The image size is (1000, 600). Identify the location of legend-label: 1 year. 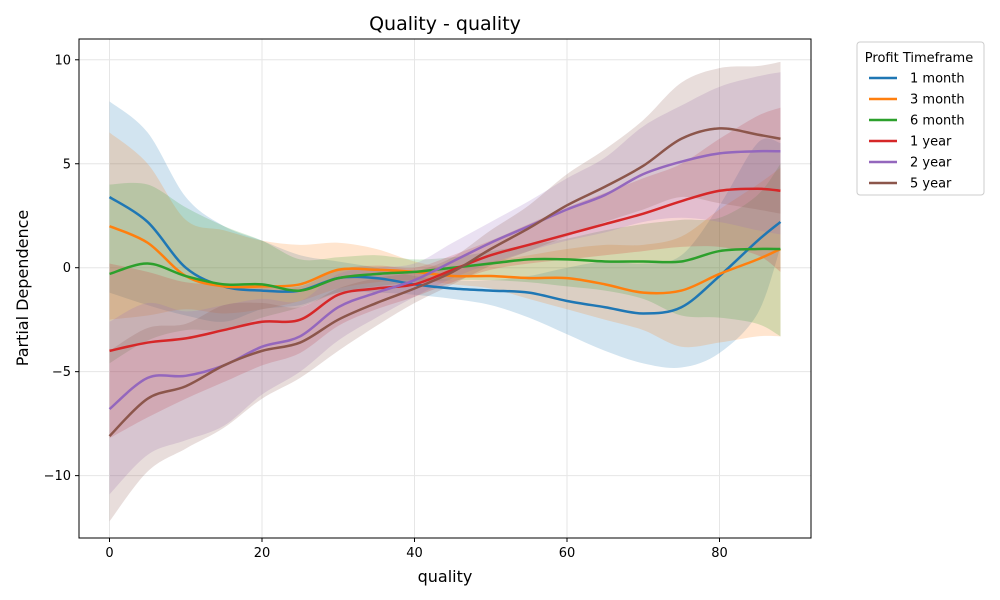
(931, 142).